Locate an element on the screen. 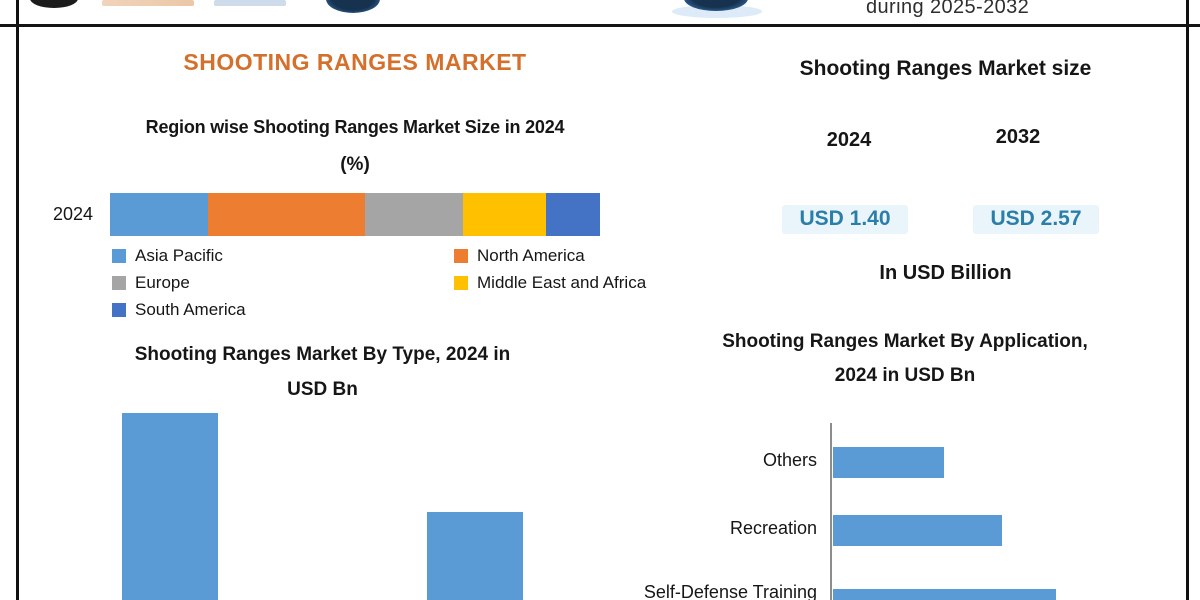 Image resolution: width=1200 pixels, height=600 pixels. application-label-self-defense-training: Self-Defense Training is located at coordinates (730, 591).